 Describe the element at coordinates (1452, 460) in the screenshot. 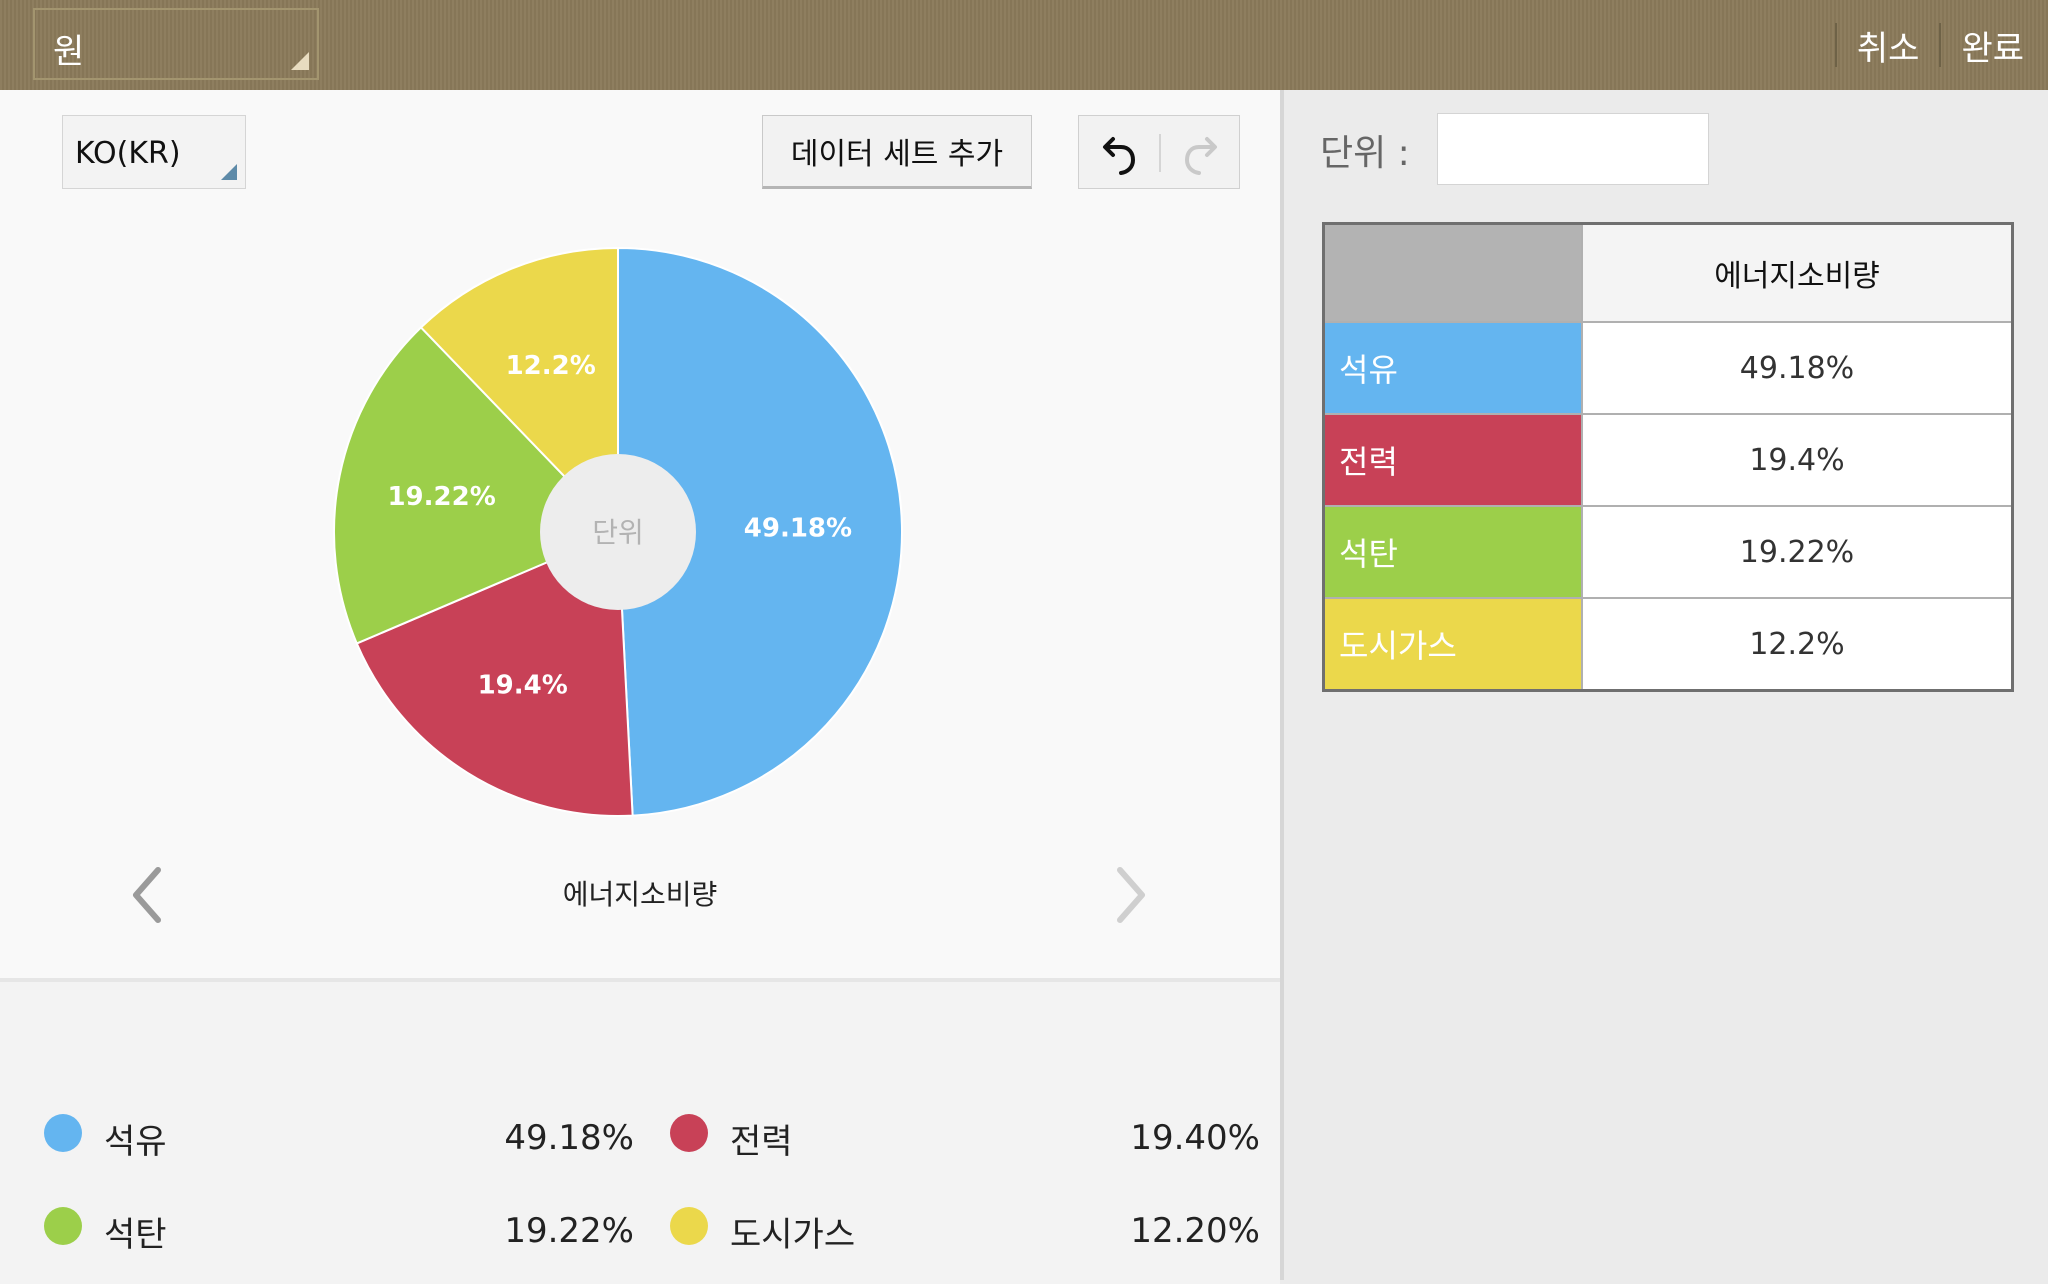

I see `category-cell: 전력` at that location.